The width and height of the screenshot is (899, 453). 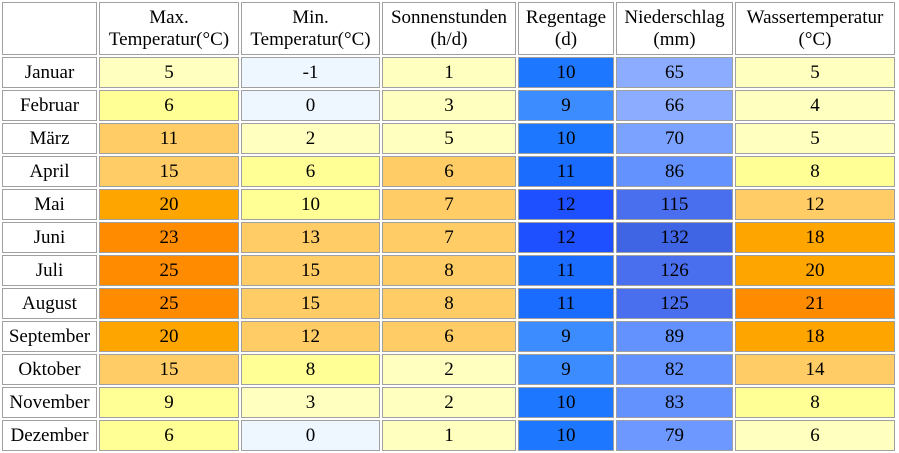 I want to click on sunshine-hours-cell: 3, so click(x=449, y=105).